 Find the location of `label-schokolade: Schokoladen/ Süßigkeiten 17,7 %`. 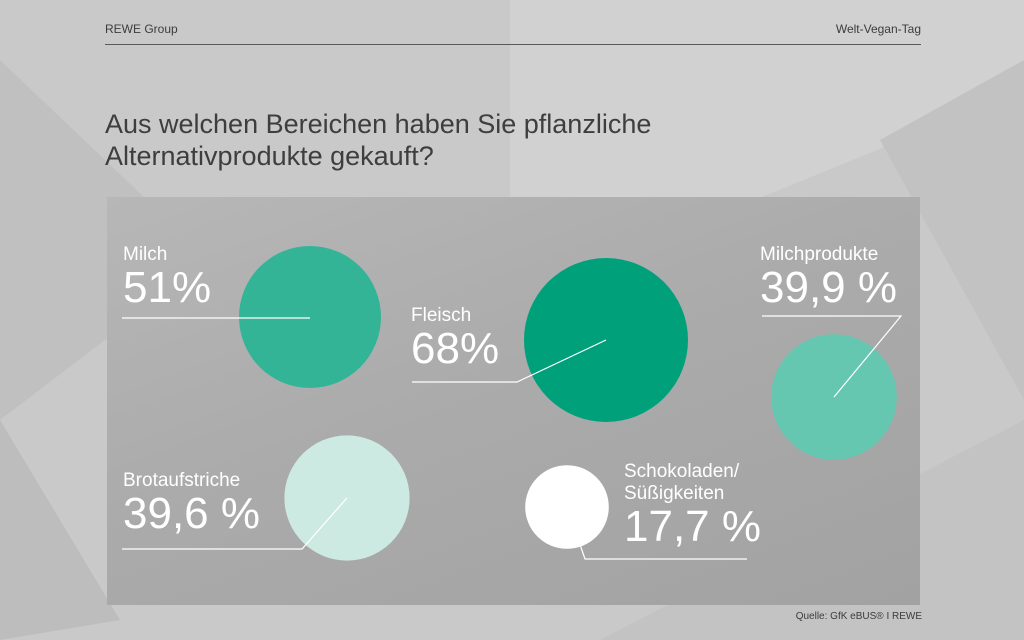

label-schokolade: Schokoladen/ Süßigkeiten 17,7 % is located at coordinates (692, 505).